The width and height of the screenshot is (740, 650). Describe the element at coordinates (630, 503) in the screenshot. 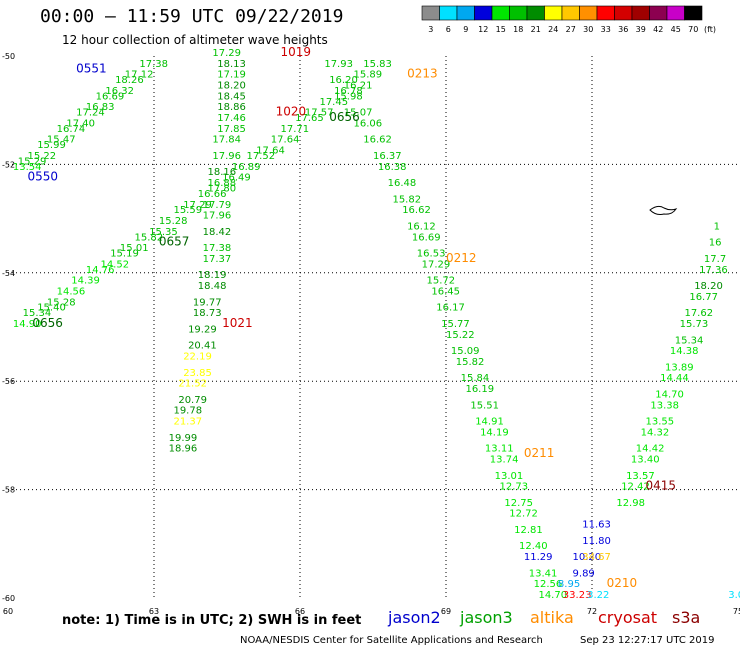

I see `data-point-label: 12.98` at that location.